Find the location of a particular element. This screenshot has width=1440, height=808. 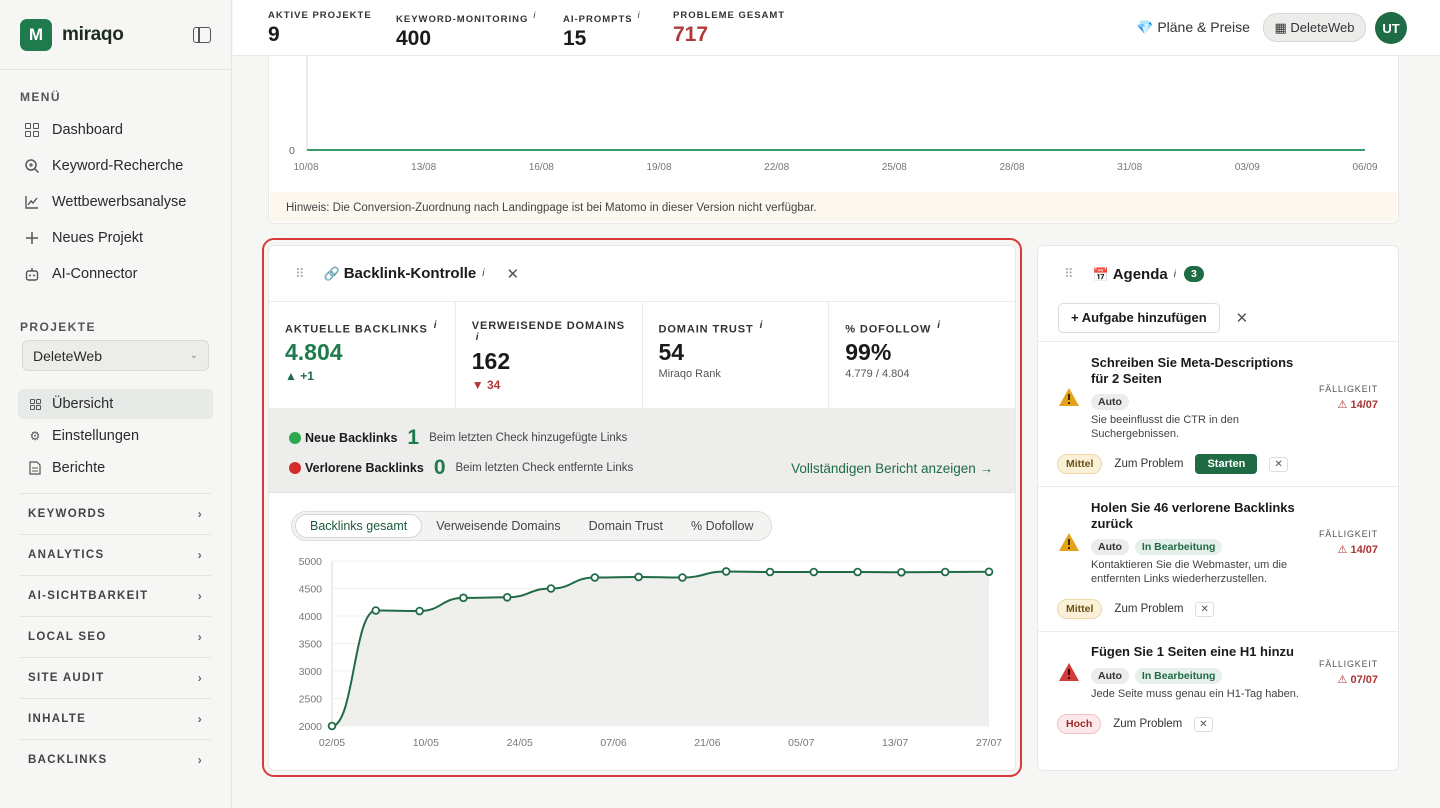

site-button: ▦ DeleteWeb is located at coordinates (1314, 27).